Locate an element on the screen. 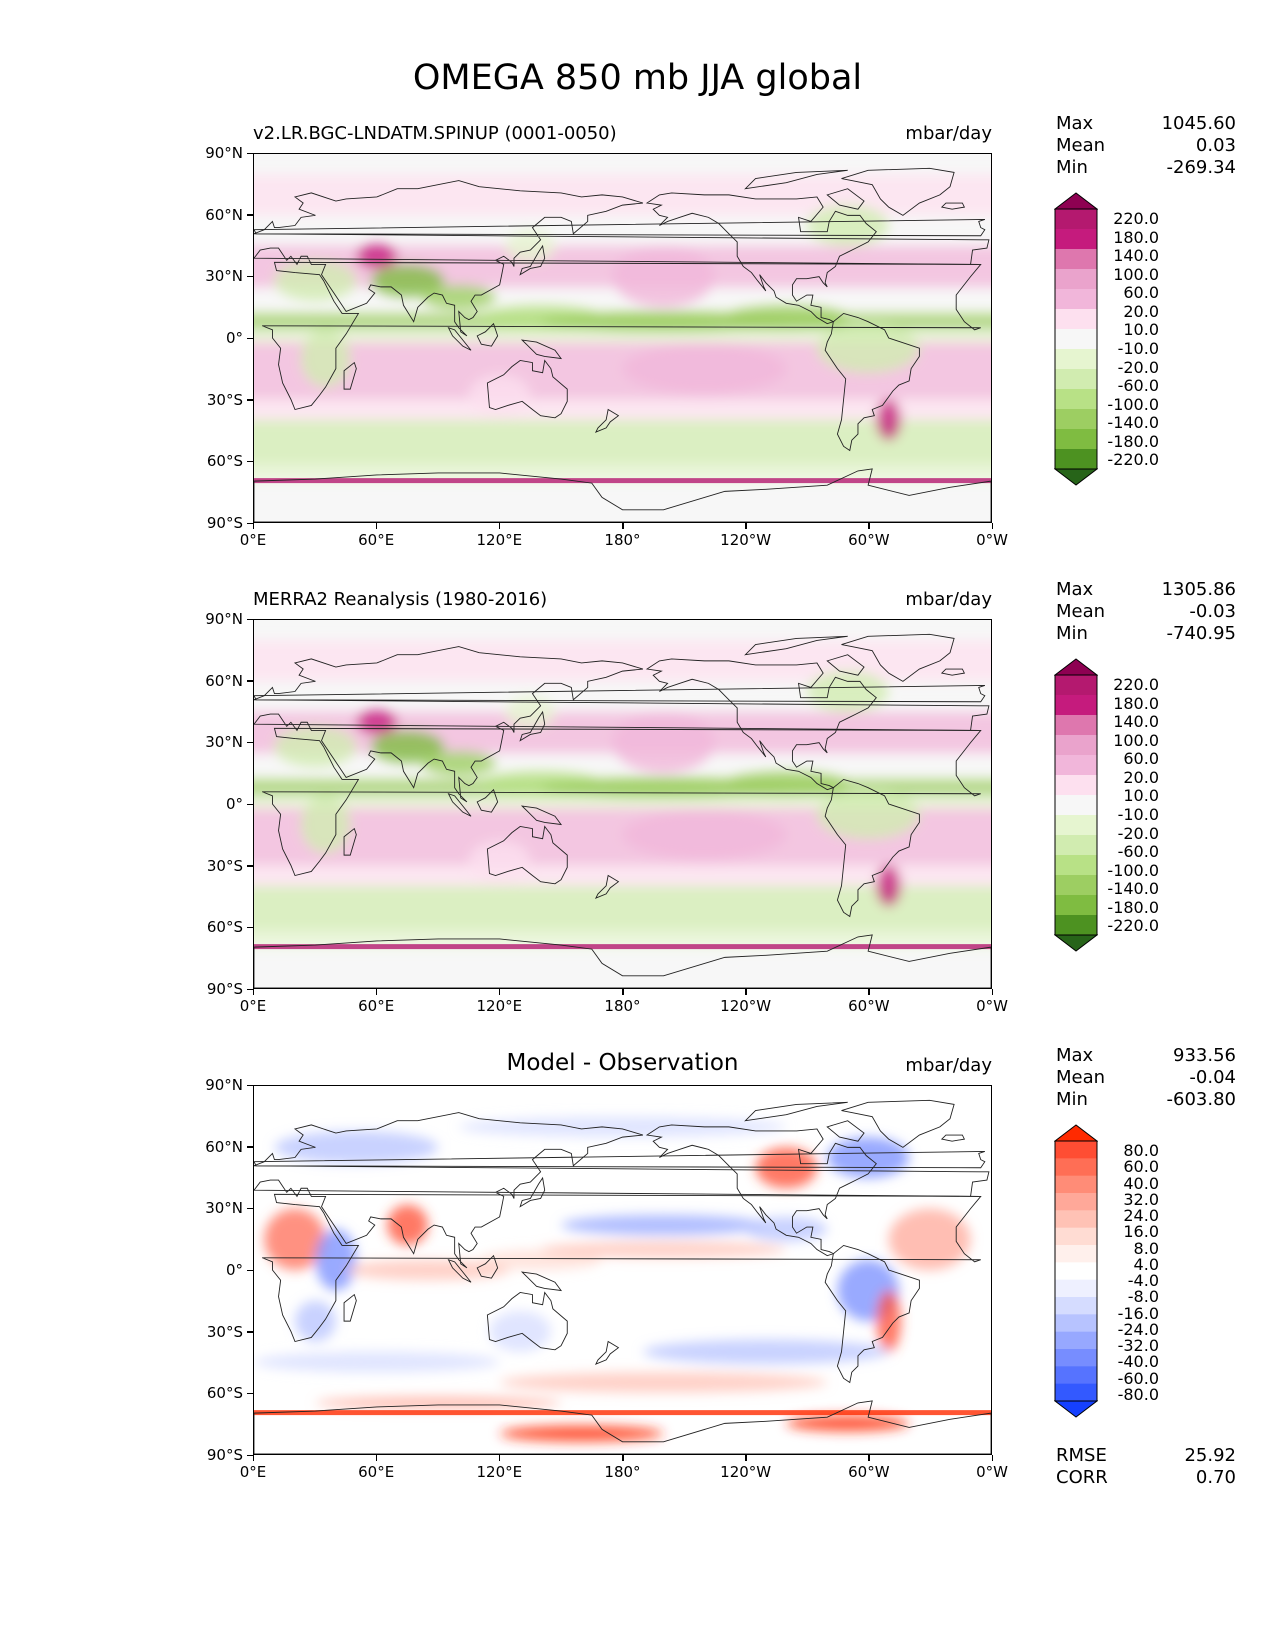  stat-min-value: -603.80 is located at coordinates (1201, 1099).